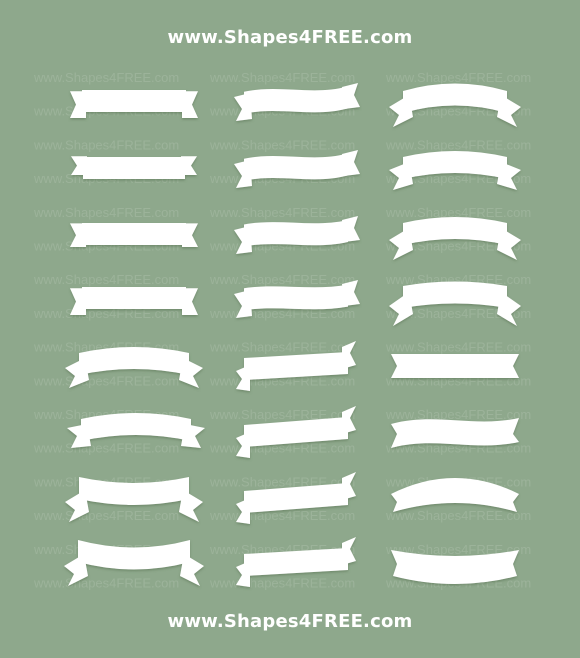 The width and height of the screenshot is (580, 658). I want to click on footer-site-name: www.Shapes4FREE.com, so click(290, 621).